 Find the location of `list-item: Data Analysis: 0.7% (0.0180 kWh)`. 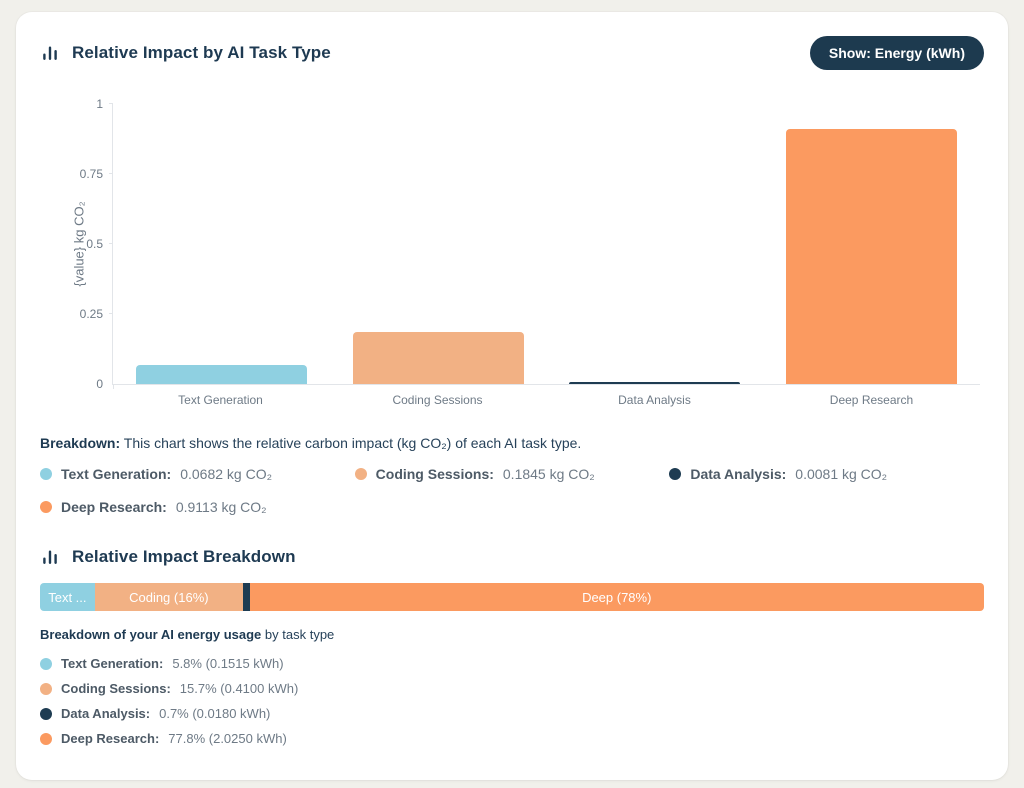

list-item: Data Analysis: 0.7% (0.0180 kWh) is located at coordinates (512, 713).